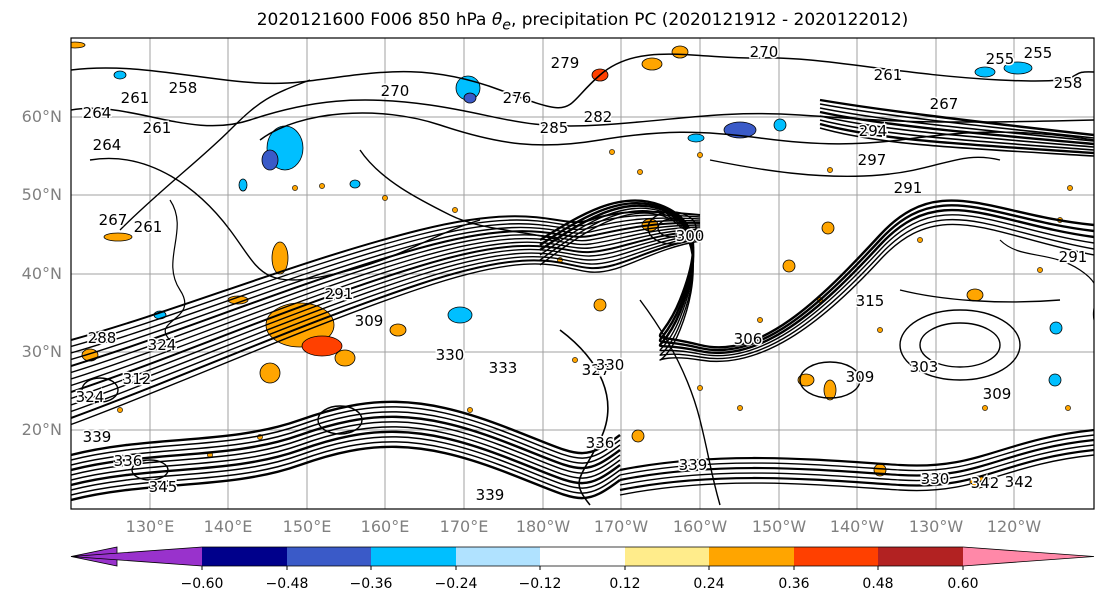 This screenshot has width=1105, height=603. What do you see at coordinates (1014, 526) in the screenshot?
I see `longitude-label: 120°W` at bounding box center [1014, 526].